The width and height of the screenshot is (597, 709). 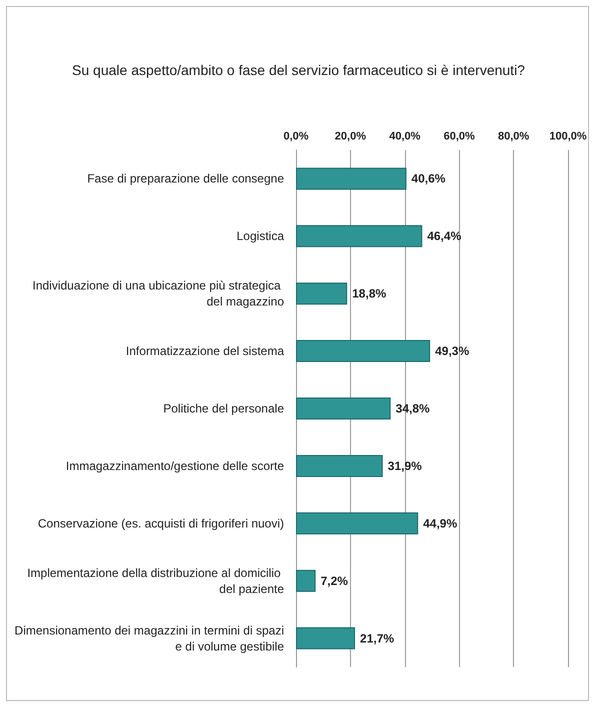 I want to click on y-tick-label: Individuazione di una ubicazione più strategica del magazzino, so click(x=158, y=293).